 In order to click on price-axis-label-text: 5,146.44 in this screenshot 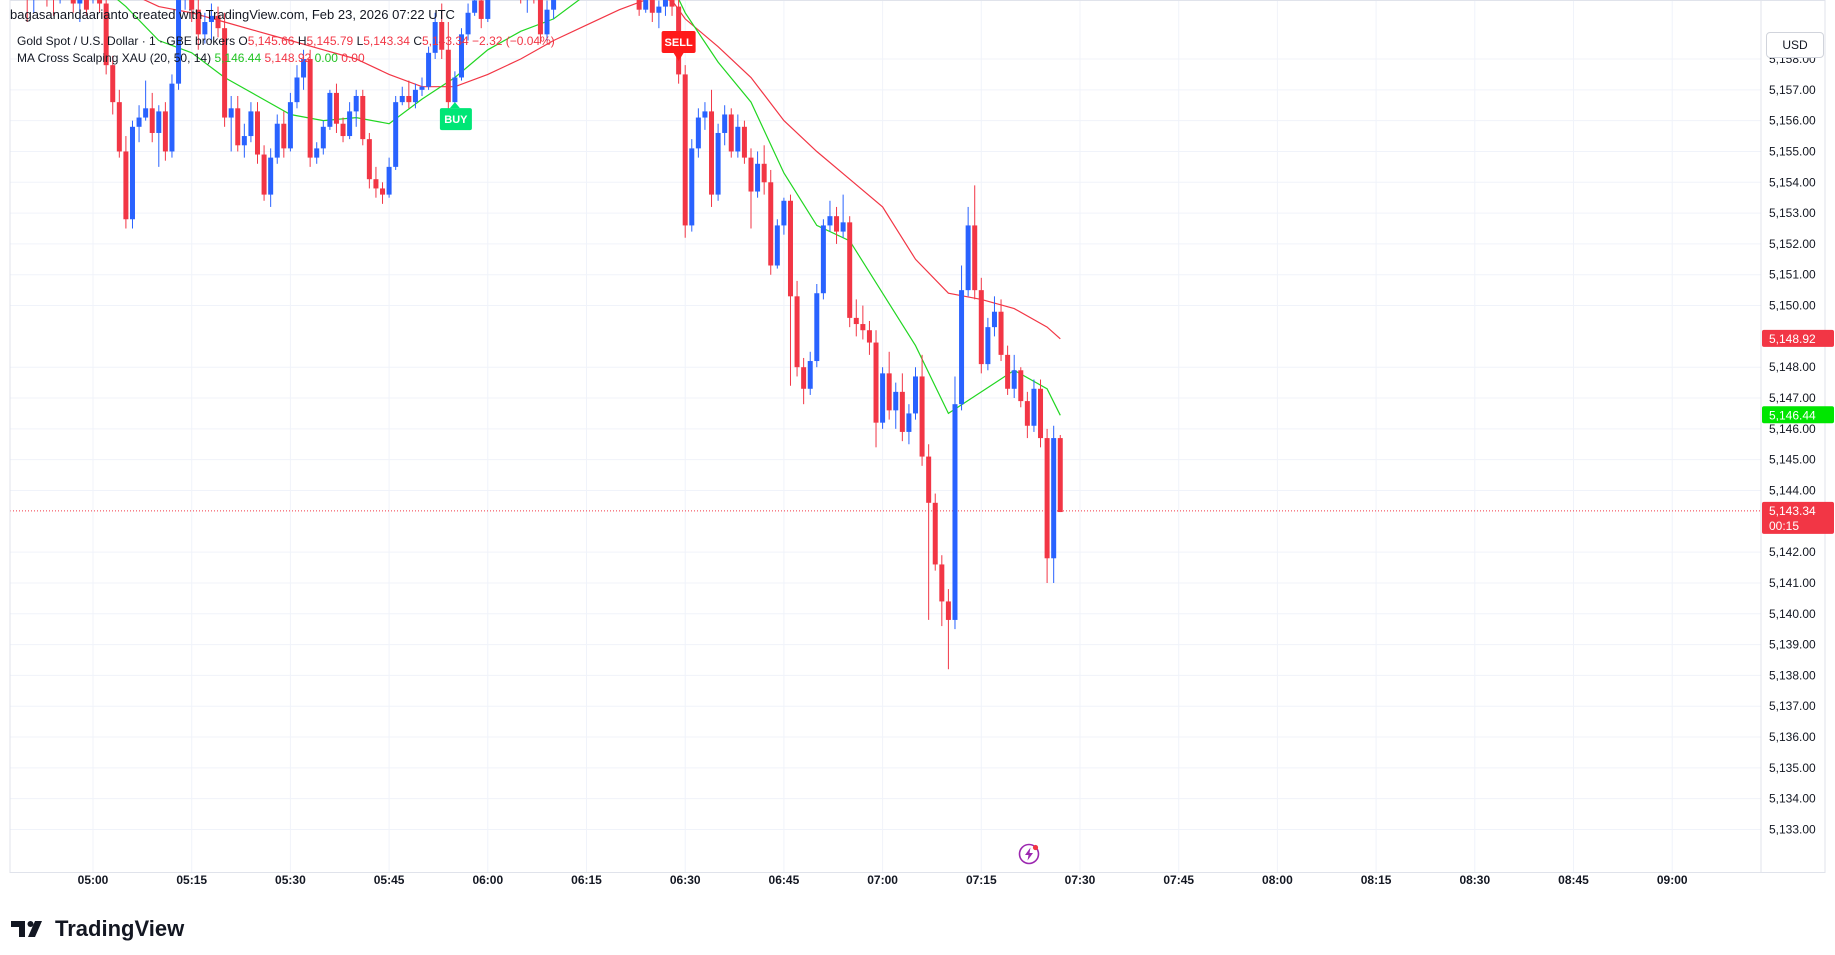, I will do `click(1792, 415)`.